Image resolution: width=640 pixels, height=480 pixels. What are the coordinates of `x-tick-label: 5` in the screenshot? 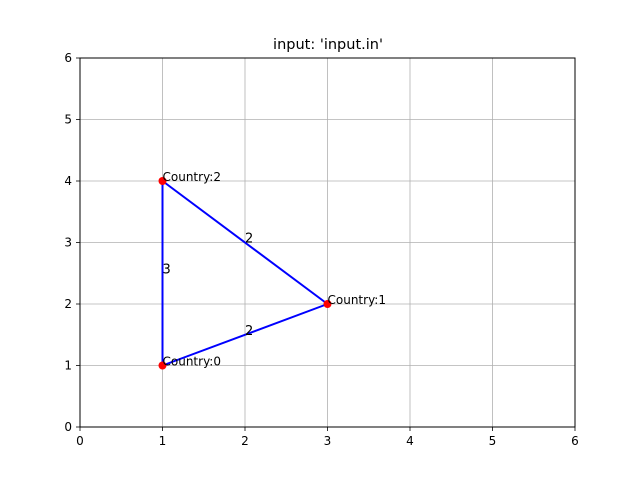 It's located at (493, 441).